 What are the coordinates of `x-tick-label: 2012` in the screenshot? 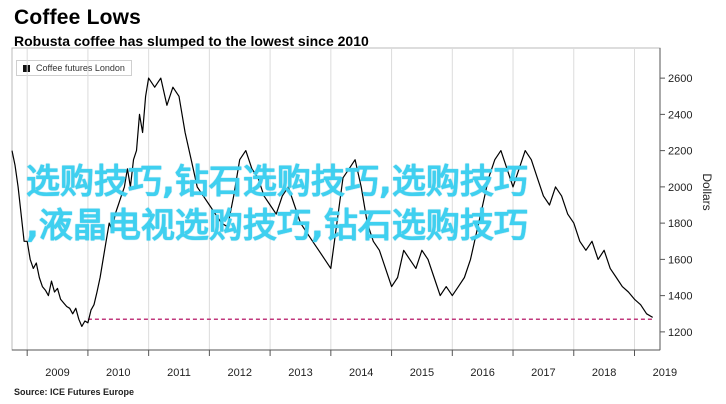 It's located at (239, 373).